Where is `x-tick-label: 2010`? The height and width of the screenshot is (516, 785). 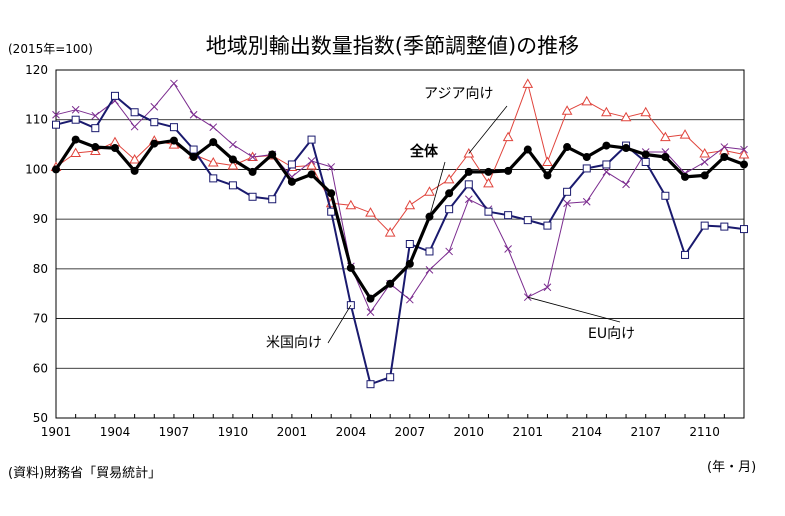
x-tick-label: 2010 is located at coordinates (469, 432).